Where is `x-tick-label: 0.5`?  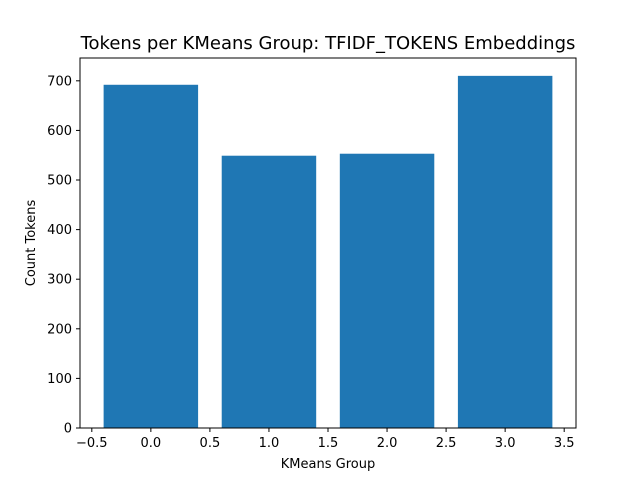 x-tick-label: 0.5 is located at coordinates (210, 443).